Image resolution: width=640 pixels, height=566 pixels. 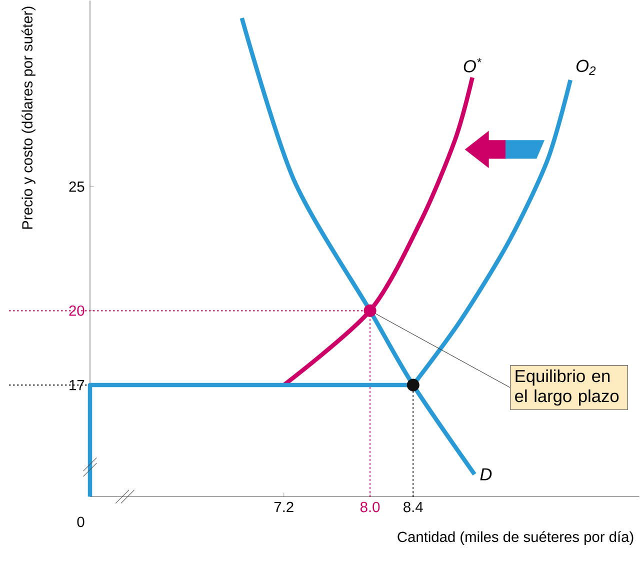 I want to click on x-tick-label: 8.4, so click(x=413, y=507).